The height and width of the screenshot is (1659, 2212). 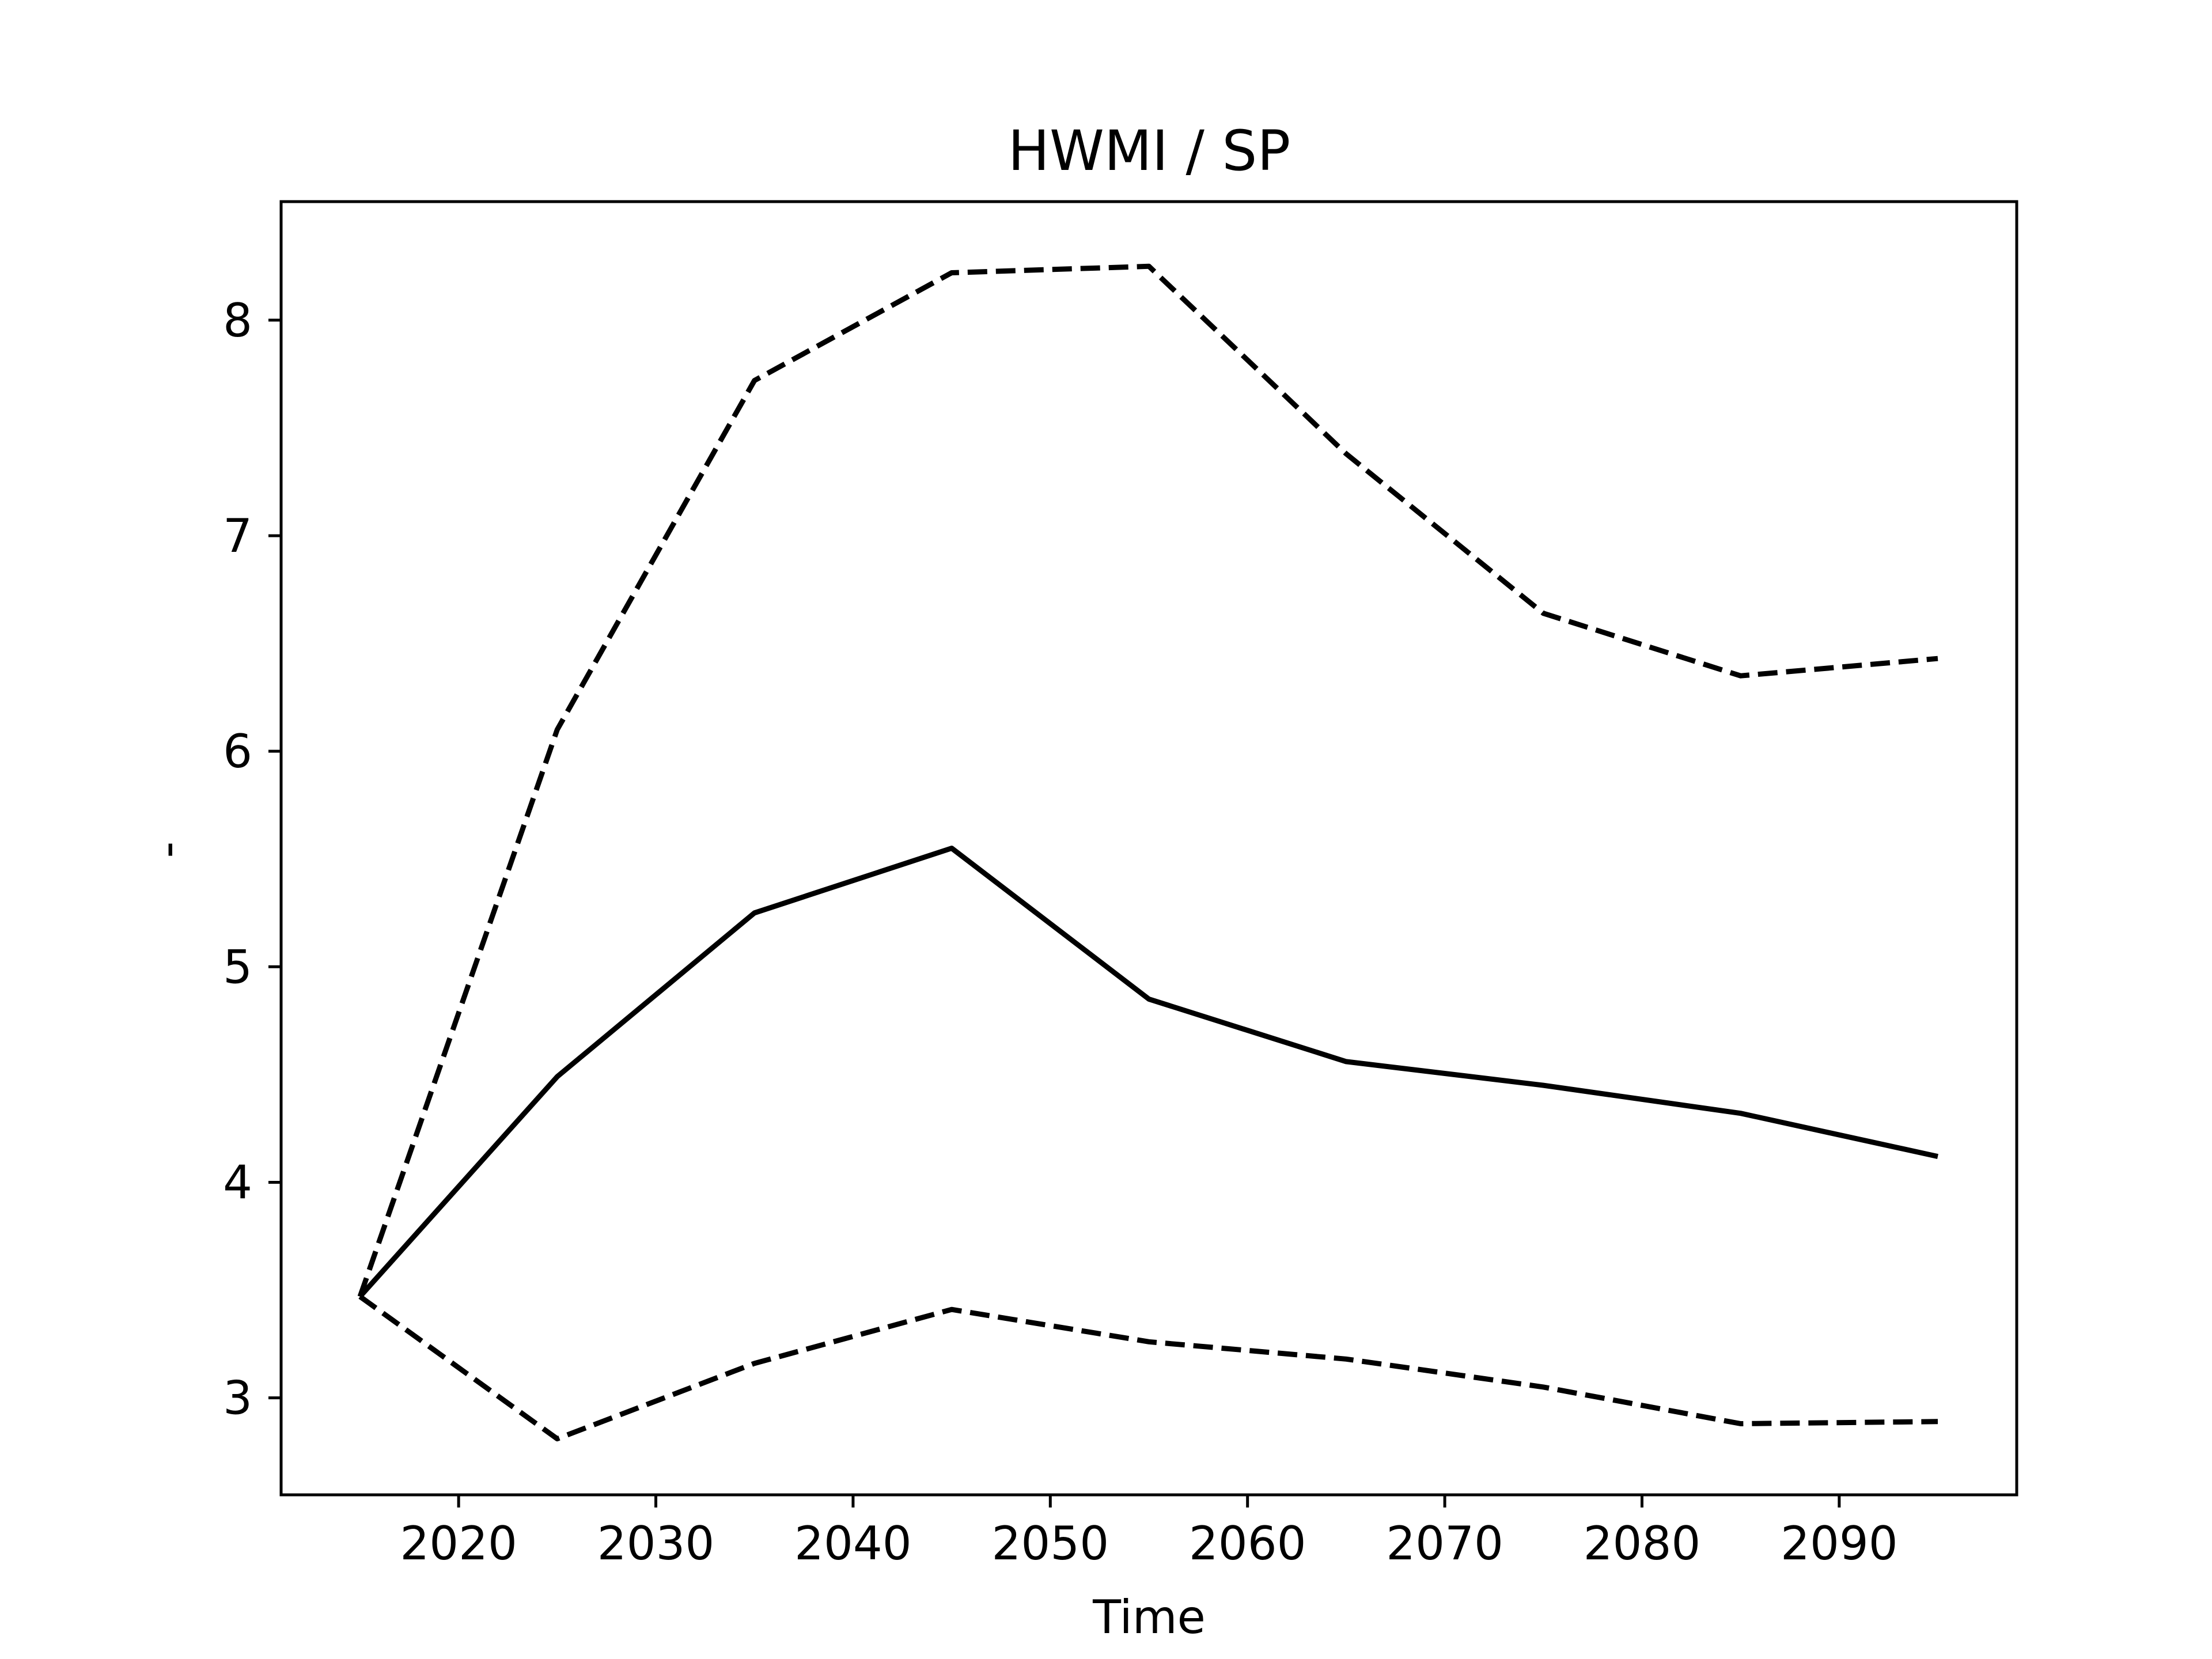 What do you see at coordinates (1247, 1543) in the screenshot?
I see `x-tick-label: 2060` at bounding box center [1247, 1543].